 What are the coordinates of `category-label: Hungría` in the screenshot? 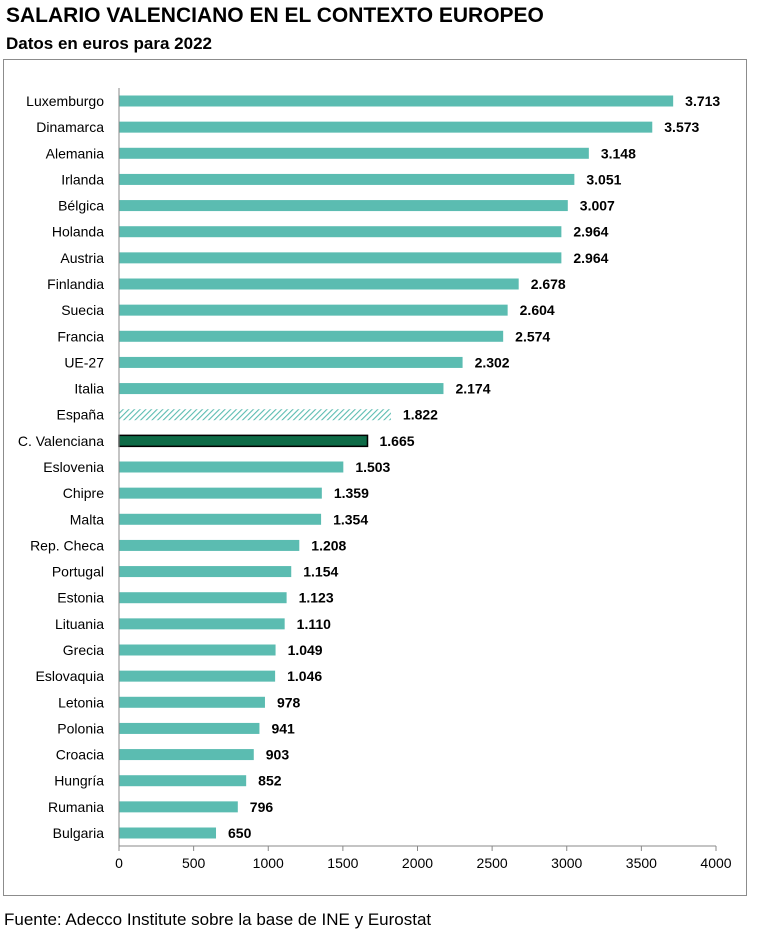 It's located at (79, 781).